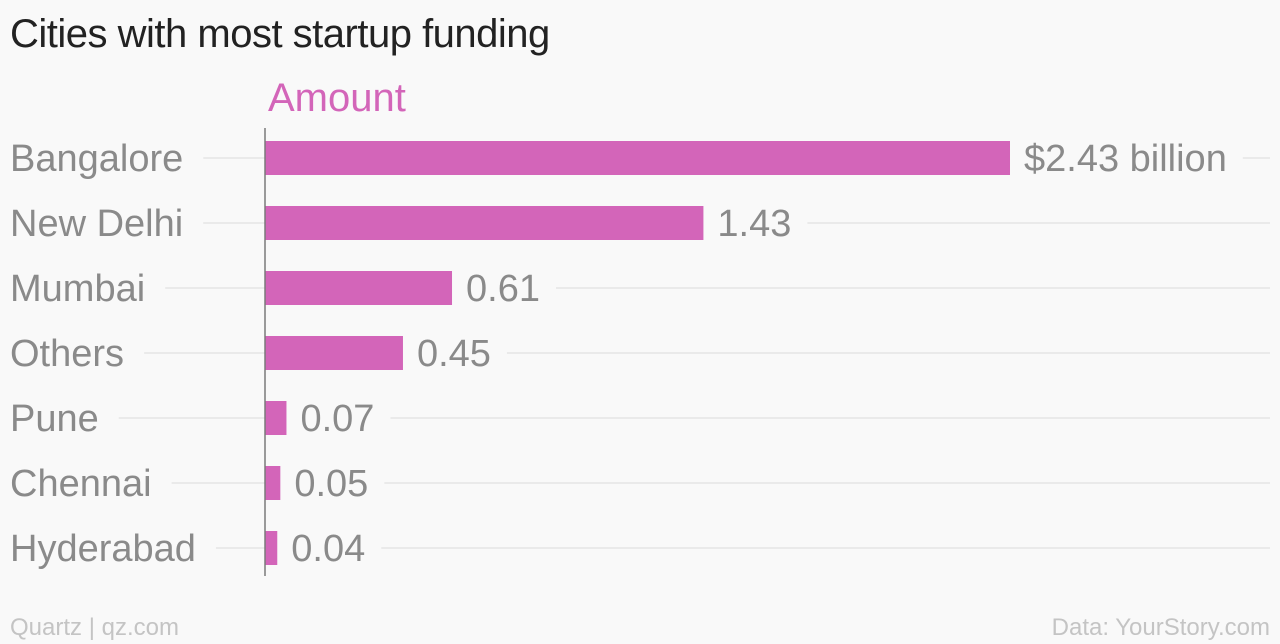  I want to click on bar-pune, so click(276, 418).